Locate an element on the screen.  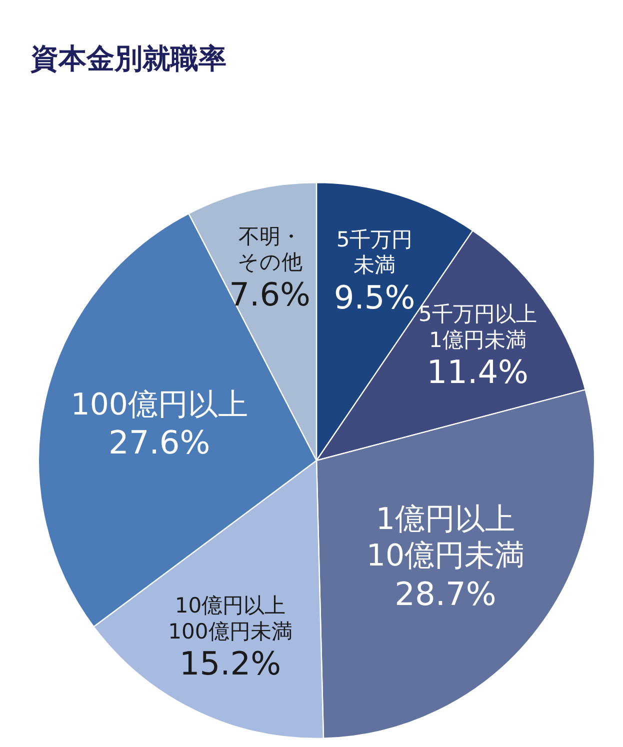
data-label: 11.4% is located at coordinates (477, 372).